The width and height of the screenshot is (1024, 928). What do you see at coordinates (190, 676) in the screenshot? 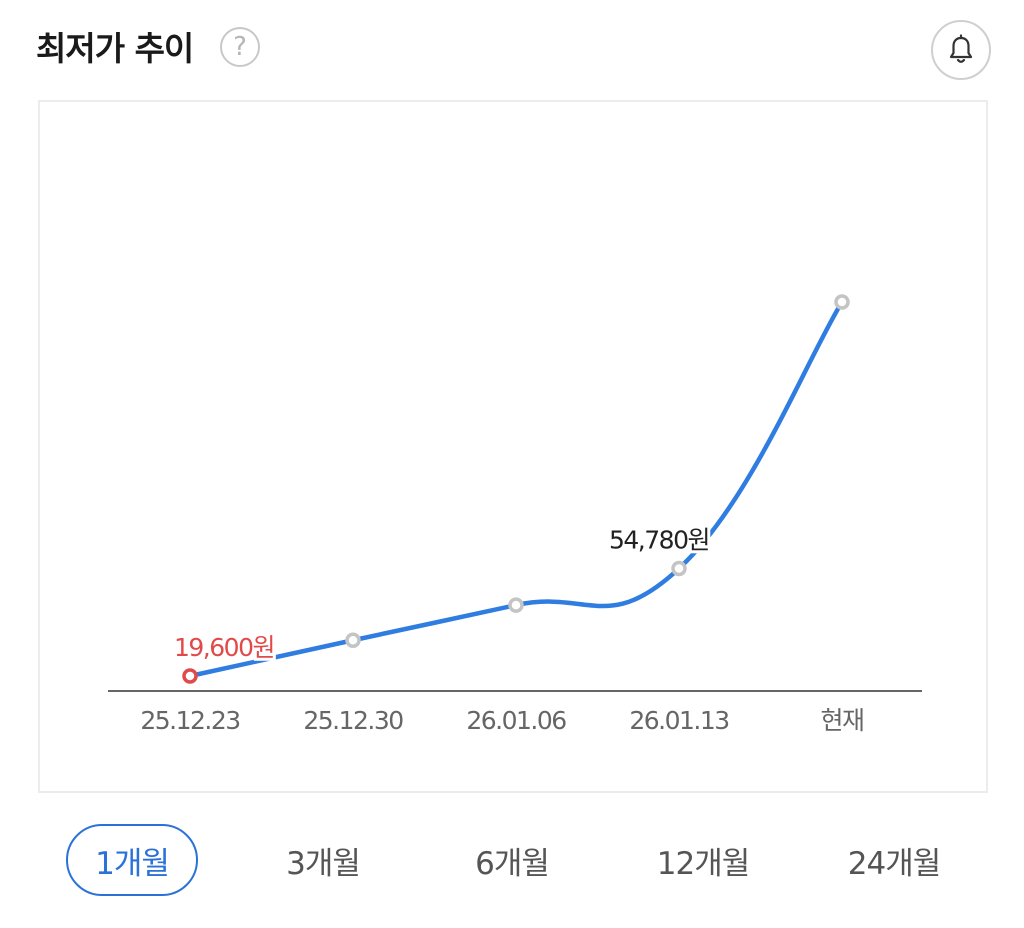
I see `lowest-price-point` at bounding box center [190, 676].